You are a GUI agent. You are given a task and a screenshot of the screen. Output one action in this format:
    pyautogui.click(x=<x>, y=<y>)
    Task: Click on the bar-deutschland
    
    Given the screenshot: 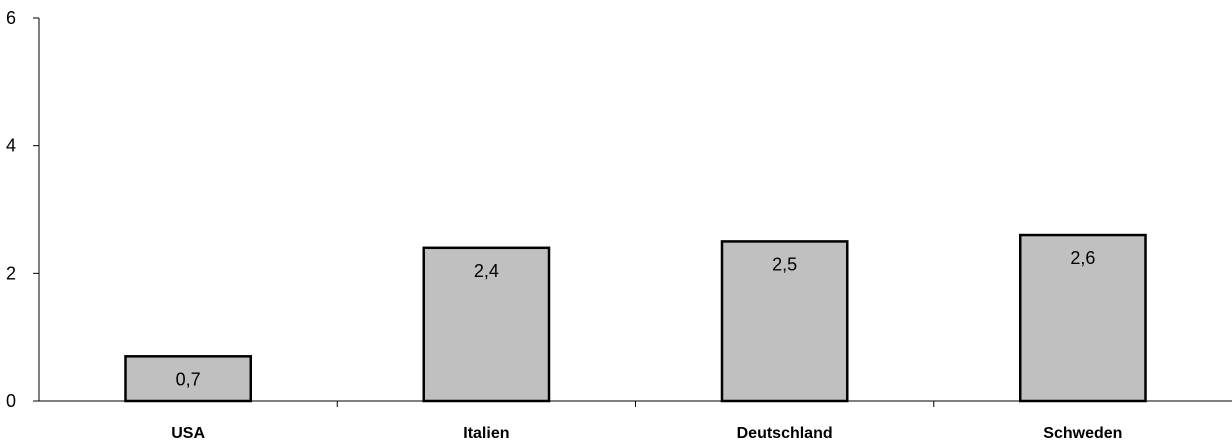 What is the action you would take?
    pyautogui.click(x=784, y=321)
    